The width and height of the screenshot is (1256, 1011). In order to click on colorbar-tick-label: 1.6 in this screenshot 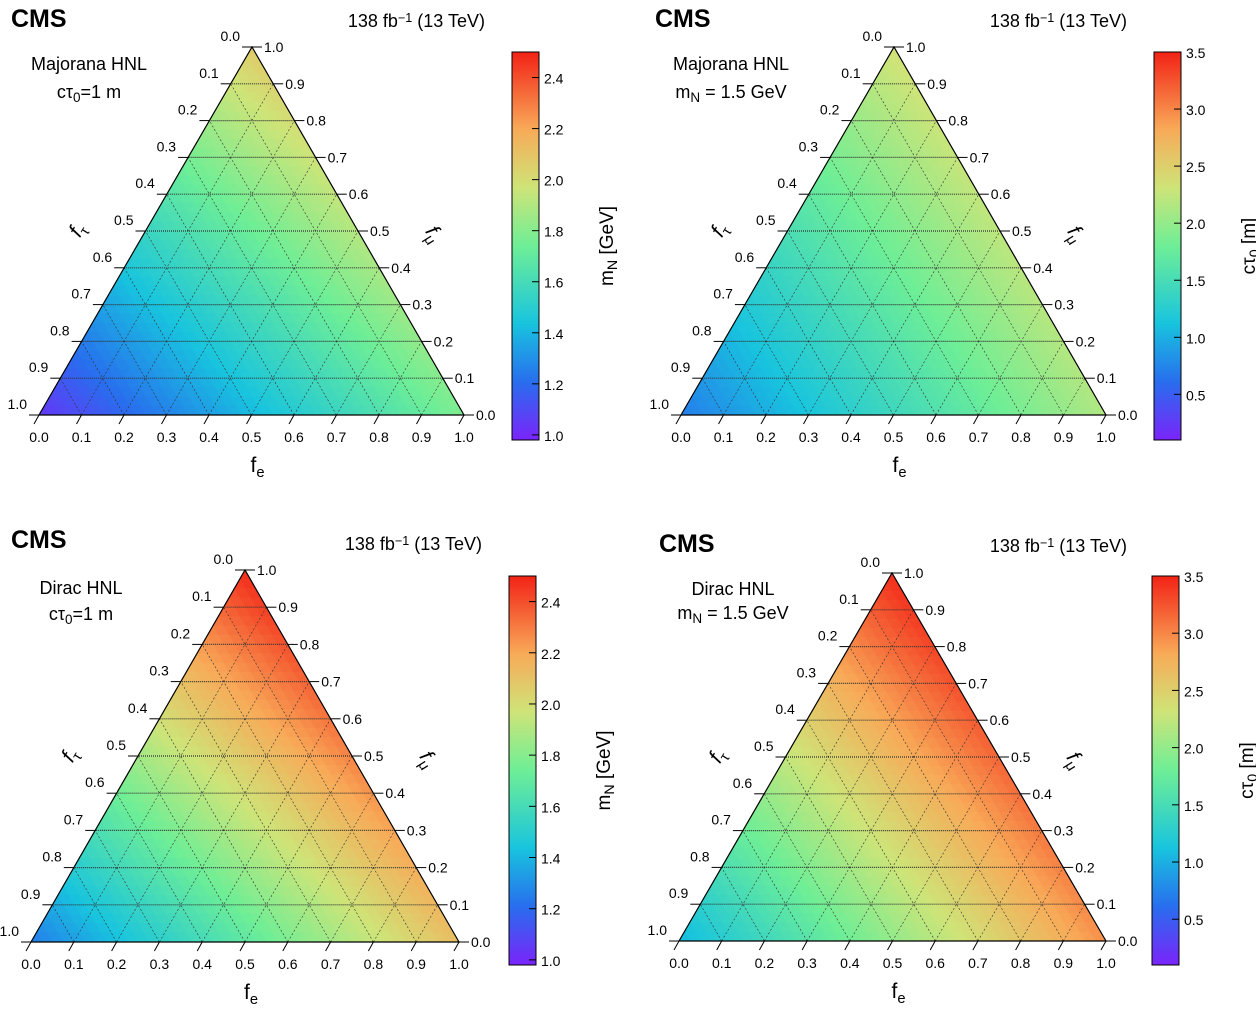, I will do `click(554, 283)`.